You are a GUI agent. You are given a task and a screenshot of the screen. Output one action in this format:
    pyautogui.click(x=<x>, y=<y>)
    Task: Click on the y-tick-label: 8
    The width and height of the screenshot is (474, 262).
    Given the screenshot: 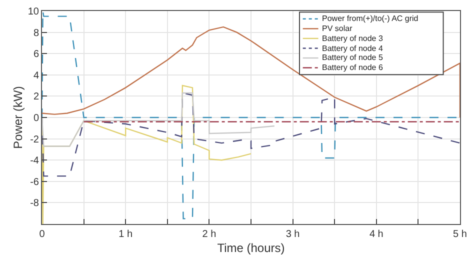 What is the action you would take?
    pyautogui.click(x=36, y=33)
    